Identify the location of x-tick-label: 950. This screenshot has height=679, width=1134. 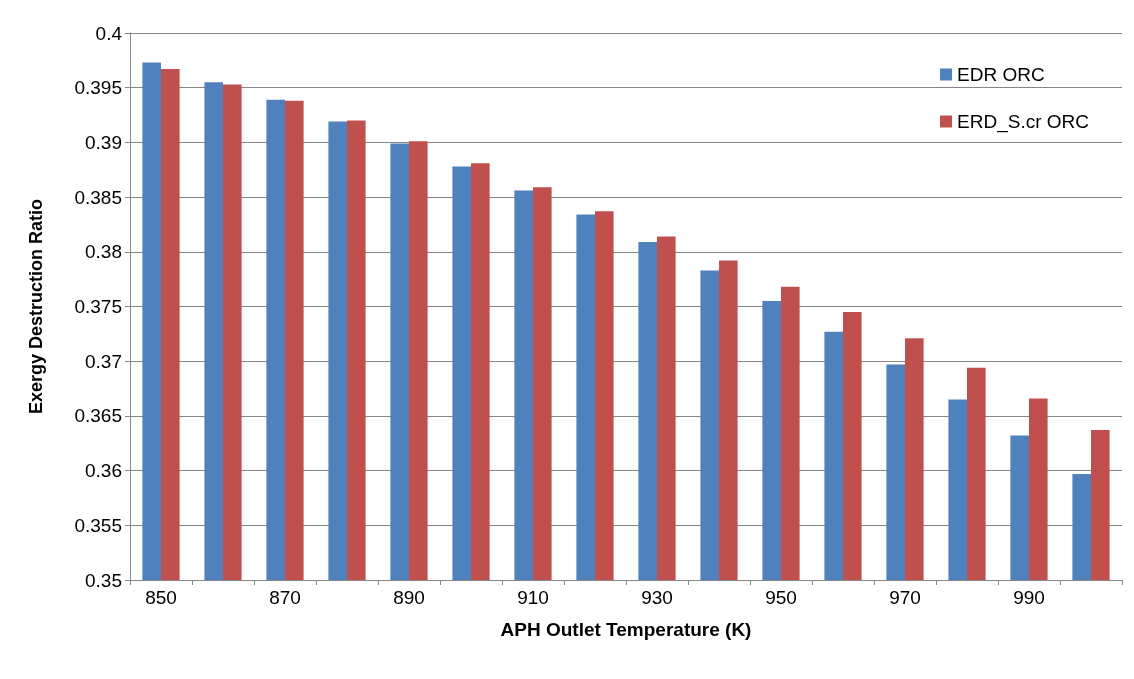
(781, 597).